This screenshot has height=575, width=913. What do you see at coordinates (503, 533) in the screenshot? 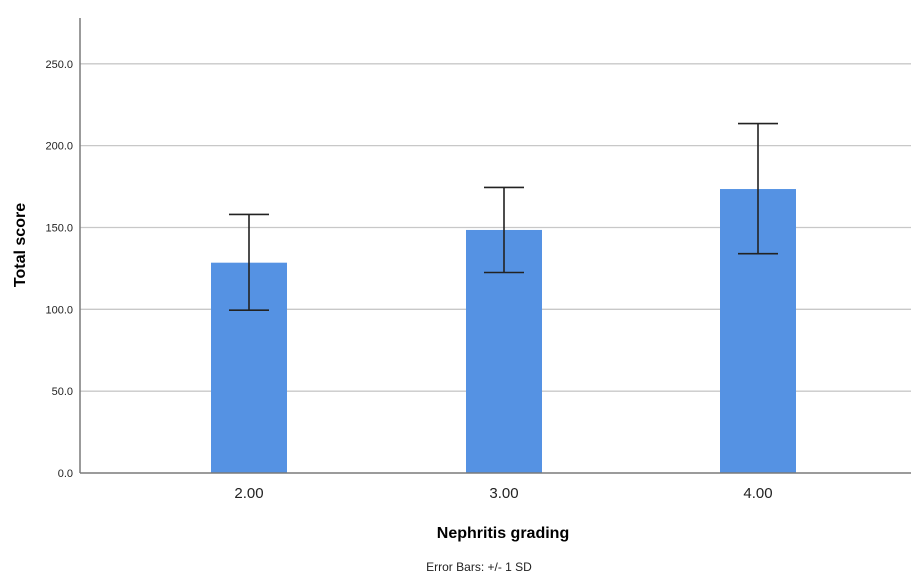
I see `x-axis-title: Nephritis grading` at bounding box center [503, 533].